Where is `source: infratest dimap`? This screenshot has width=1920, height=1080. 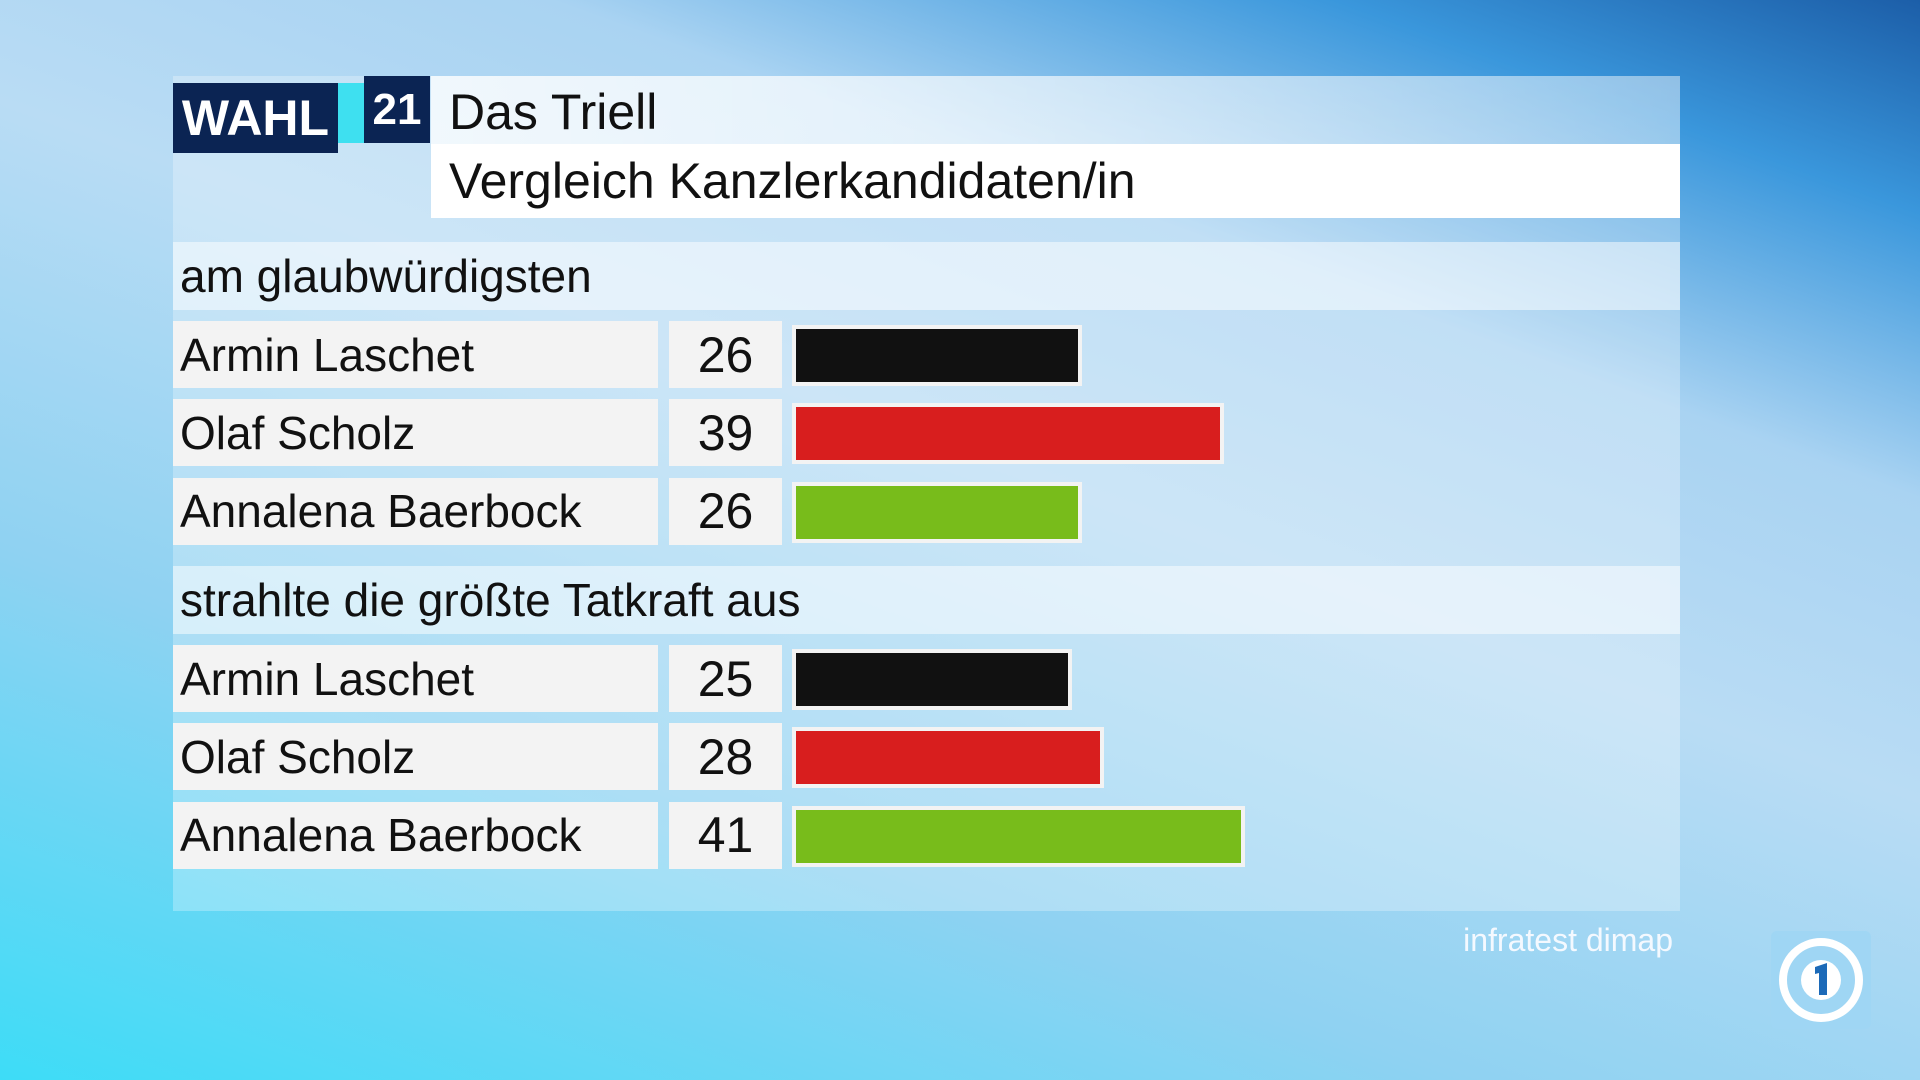 source: infratest dimap is located at coordinates (1568, 939).